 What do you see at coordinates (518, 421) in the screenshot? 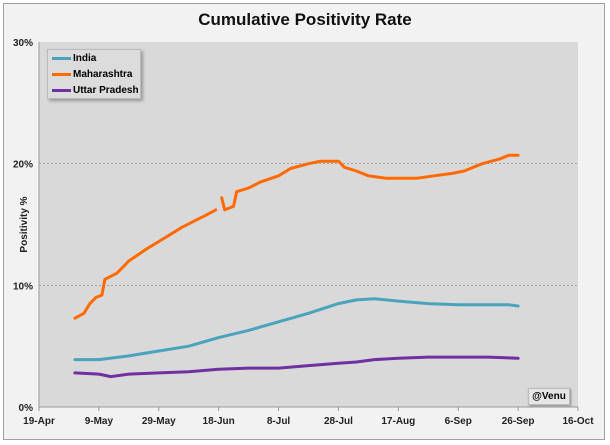
I see `x-tick-label: 26-Sep` at bounding box center [518, 421].